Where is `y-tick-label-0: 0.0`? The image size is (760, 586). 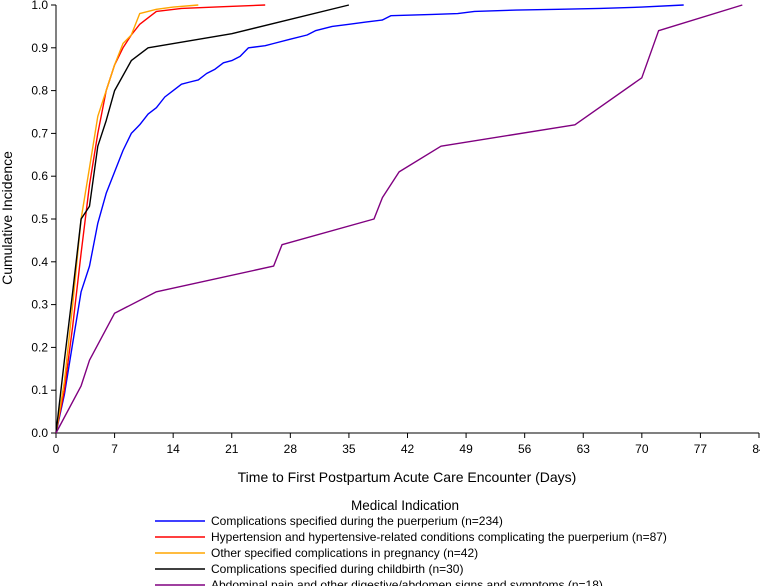
y-tick-label-0: 0.0 is located at coordinates (39, 433).